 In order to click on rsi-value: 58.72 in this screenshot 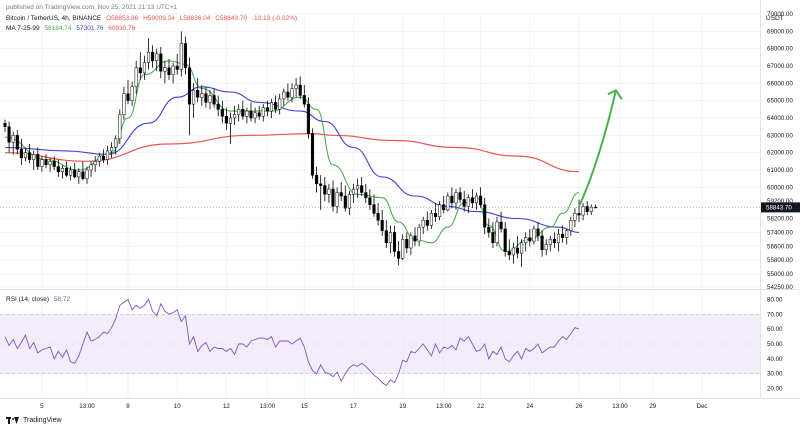, I will do `click(62, 299)`.